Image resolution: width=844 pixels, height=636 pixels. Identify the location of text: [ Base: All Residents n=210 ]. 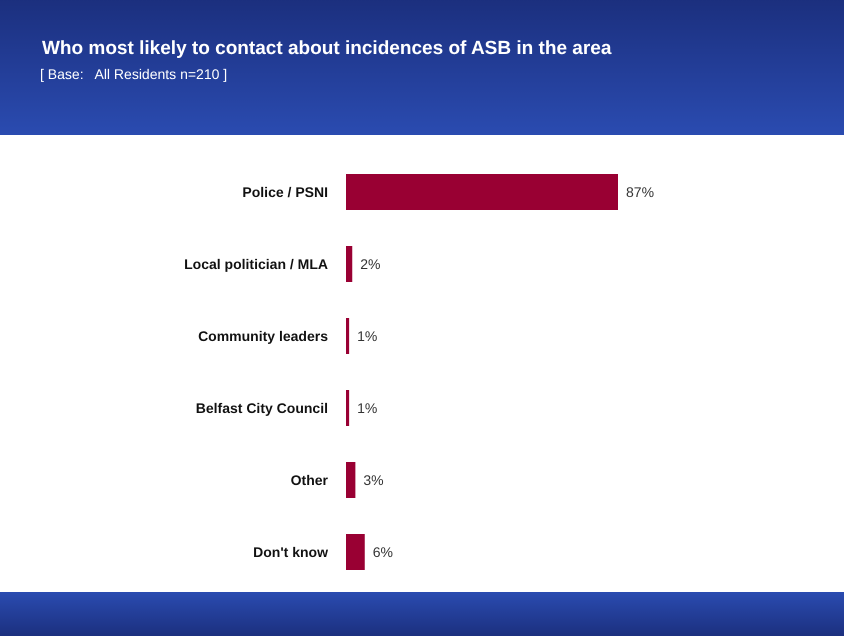
(134, 74).